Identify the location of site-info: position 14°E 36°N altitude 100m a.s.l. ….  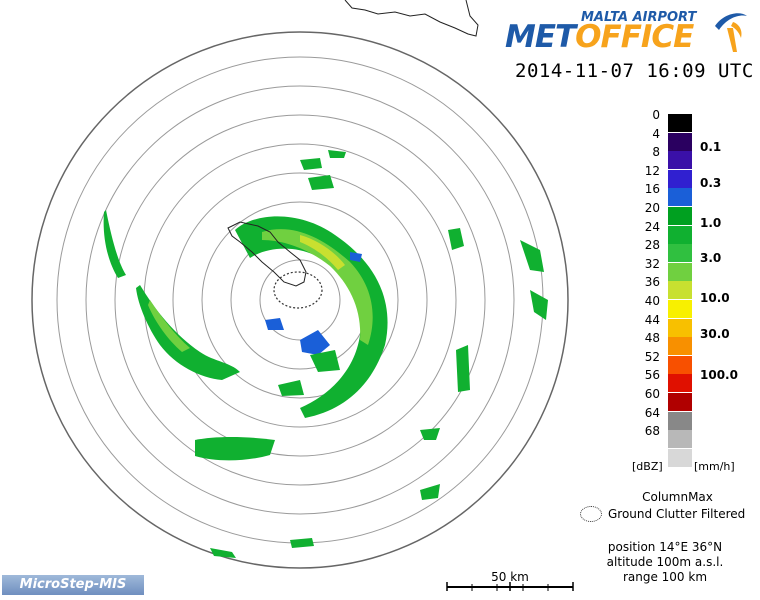
(665, 562).